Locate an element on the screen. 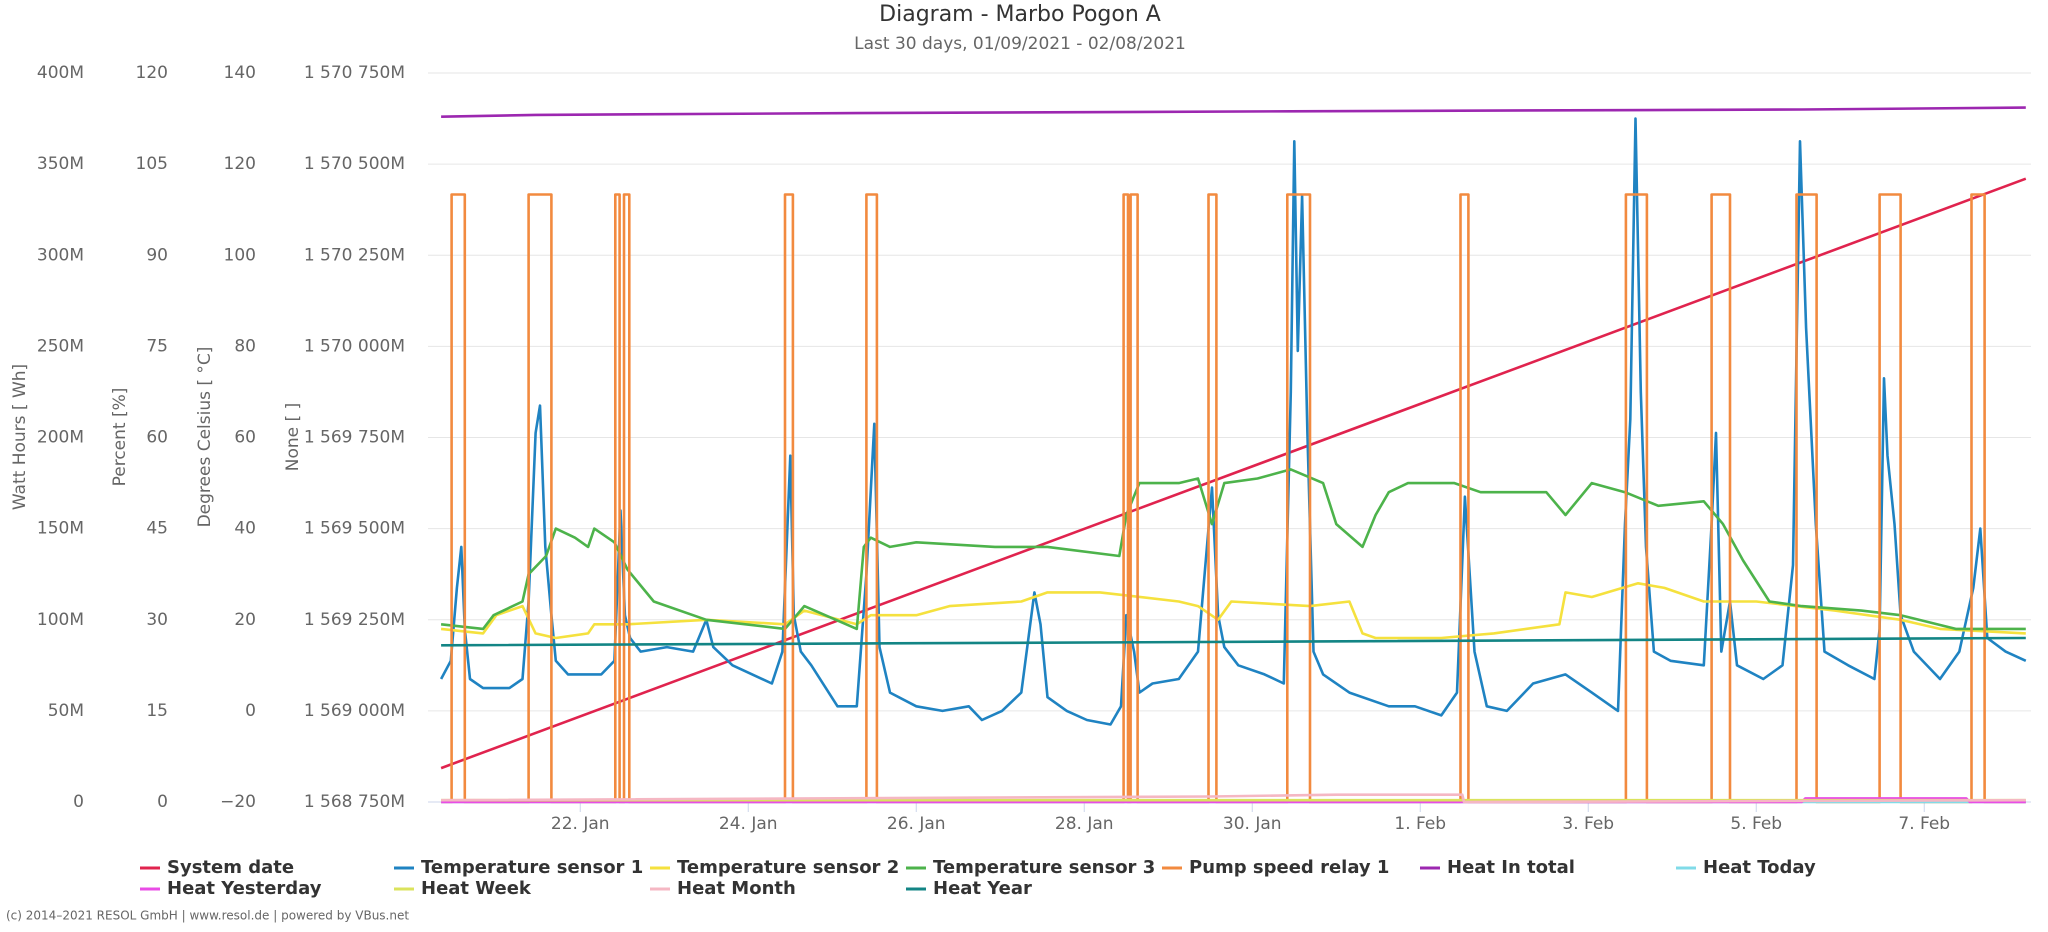  y-tick-label: 45 is located at coordinates (157, 529).